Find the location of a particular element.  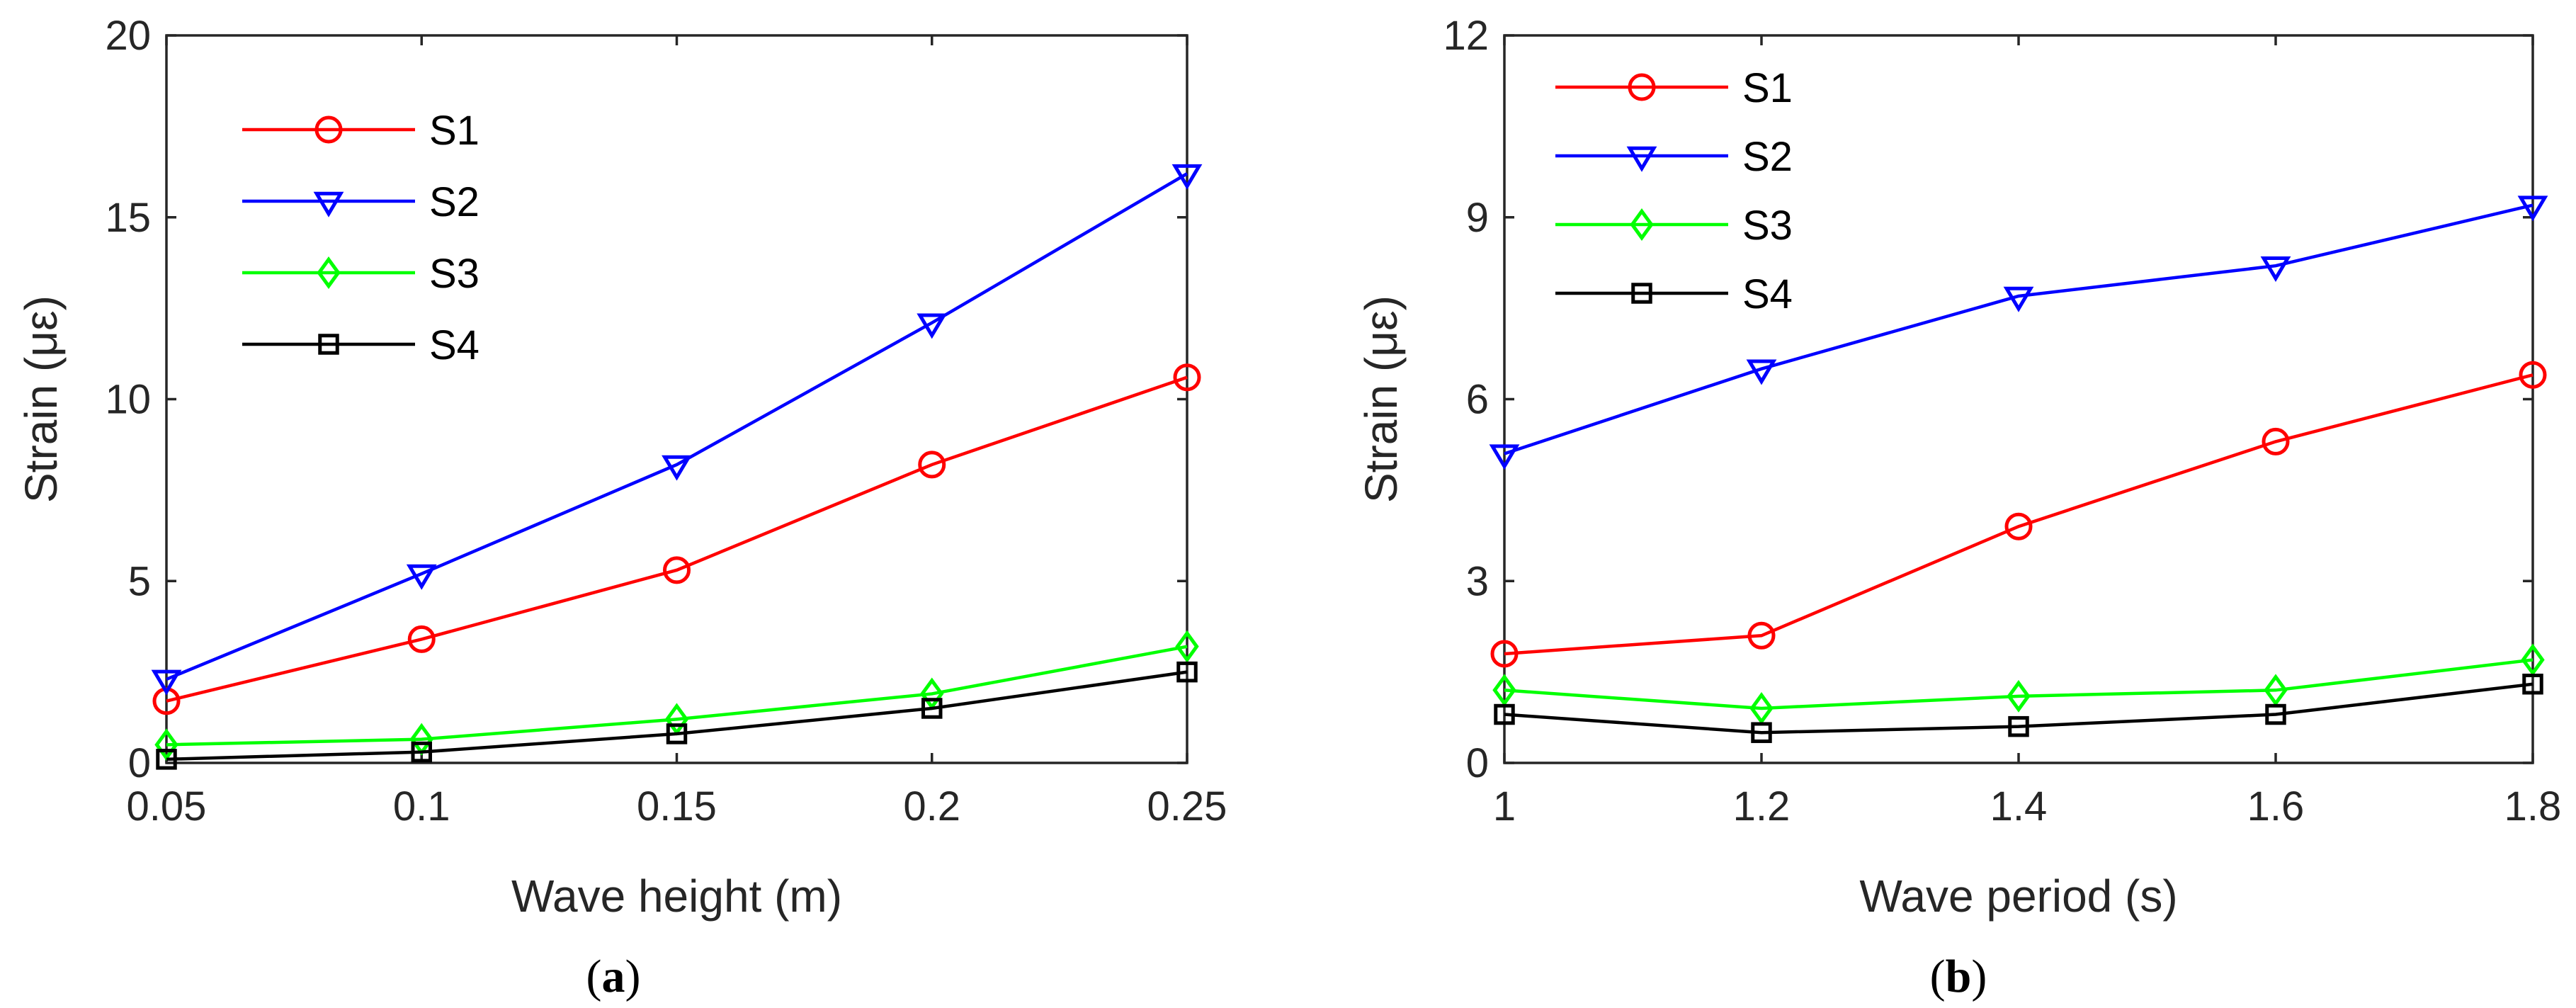

y-tick-label: 5 is located at coordinates (139, 581).